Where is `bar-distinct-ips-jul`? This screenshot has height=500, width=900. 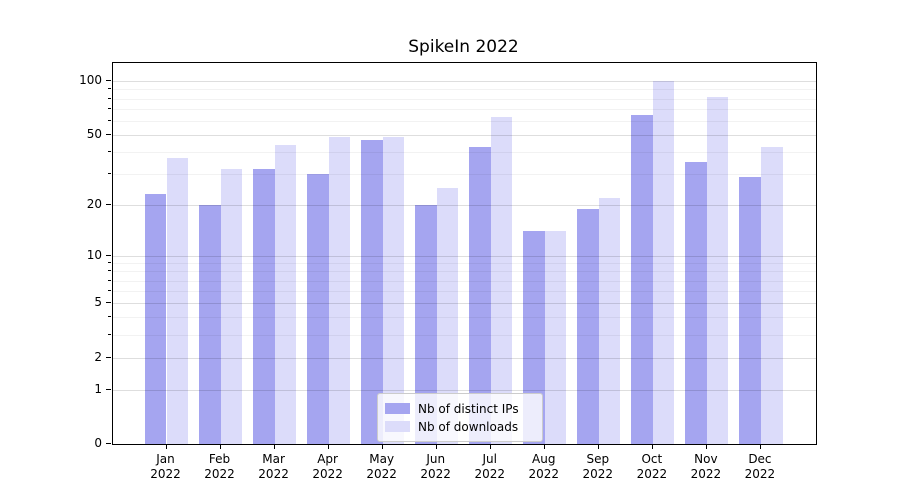 bar-distinct-ips-jul is located at coordinates (480, 295).